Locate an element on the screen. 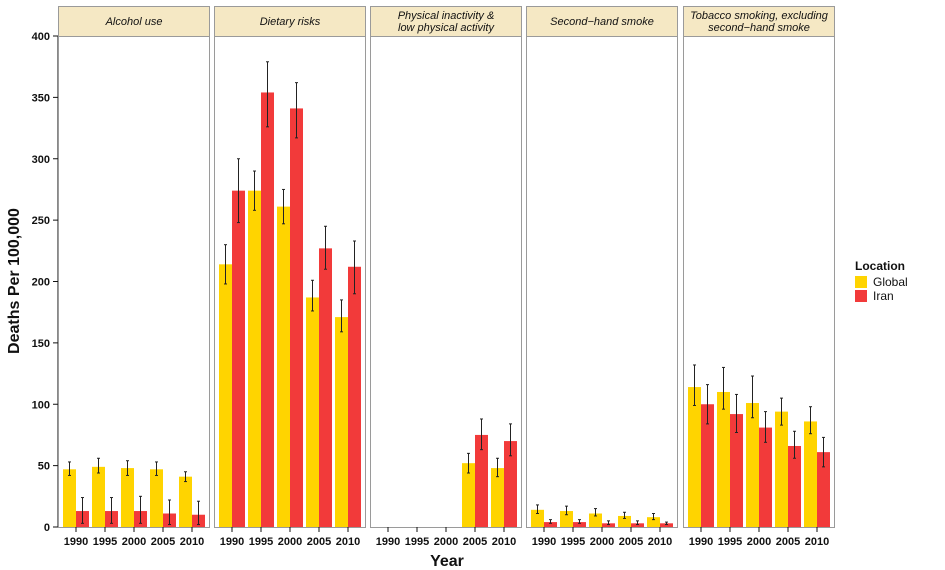 The width and height of the screenshot is (945, 570). panel-title-line-1: Second−hand smoke is located at coordinates (602, 22).